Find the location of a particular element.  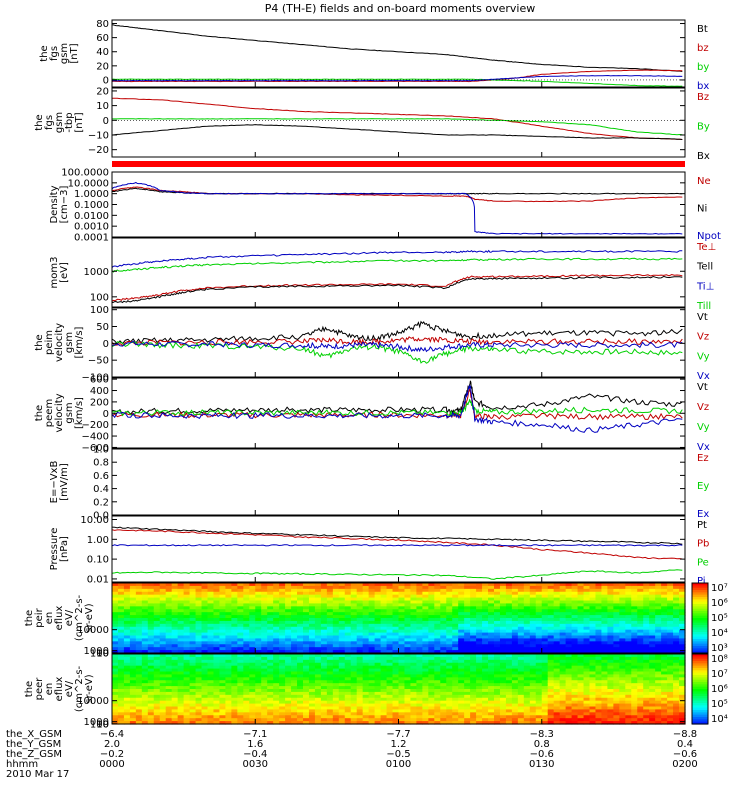

colorbar-label: 10⁴ is located at coordinates (719, 633).